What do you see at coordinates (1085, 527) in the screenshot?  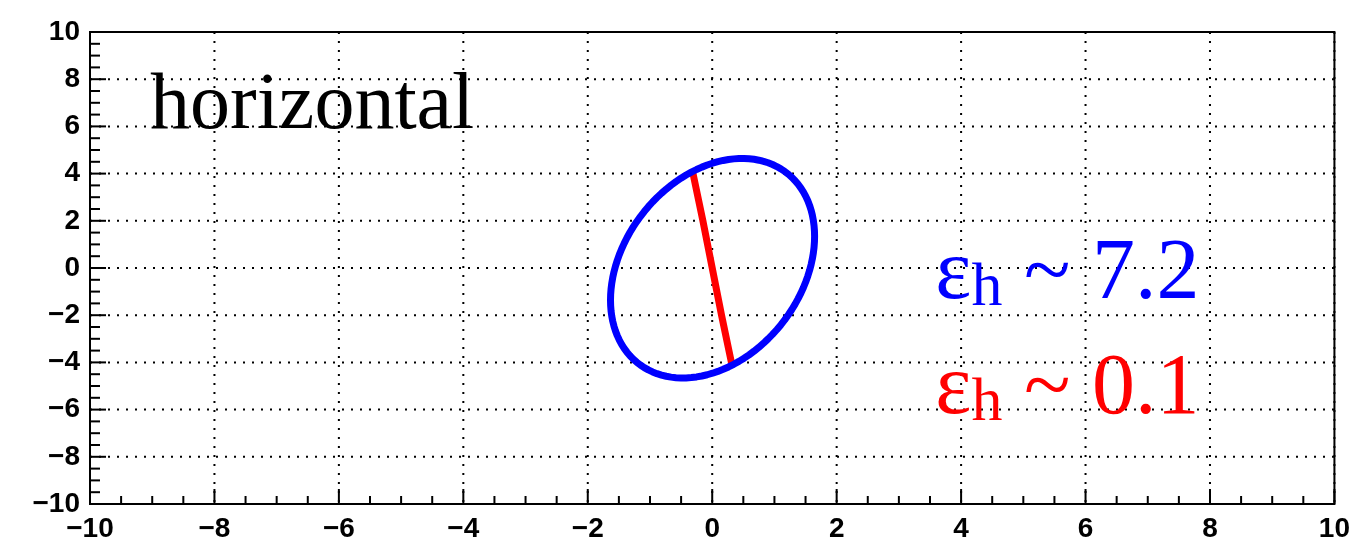 I see `x-tick-label: 6` at bounding box center [1085, 527].